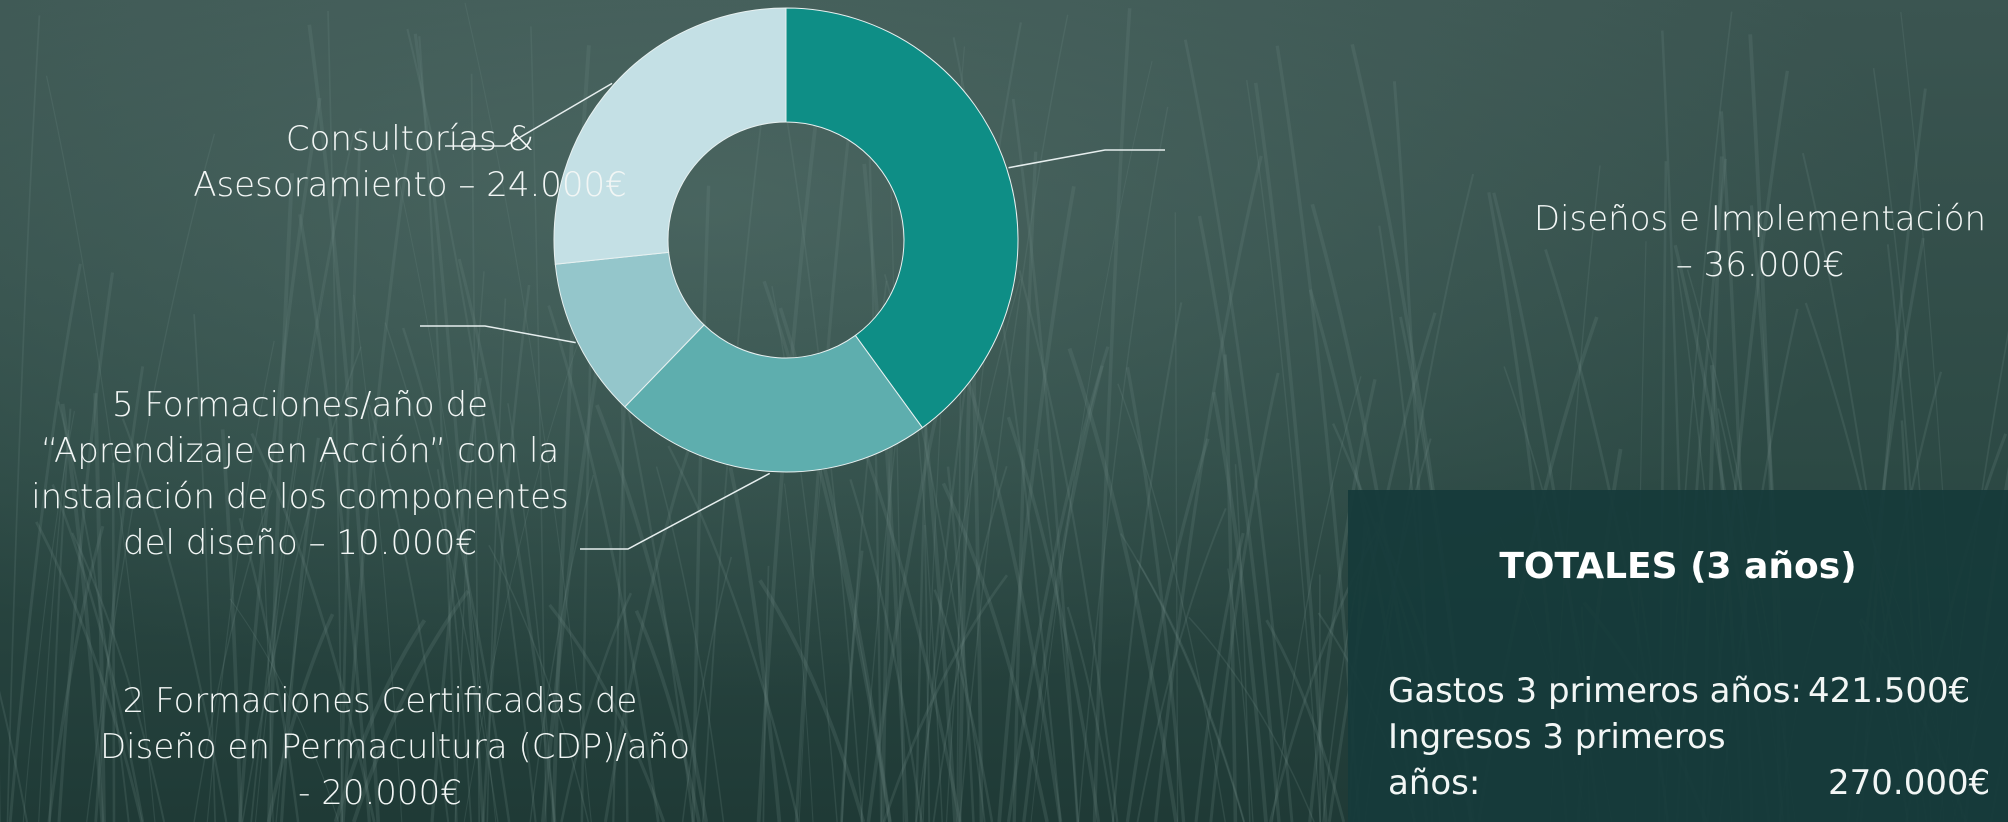  Describe the element at coordinates (774, 398) in the screenshot. I see `slice-formaciones-cdp` at that location.